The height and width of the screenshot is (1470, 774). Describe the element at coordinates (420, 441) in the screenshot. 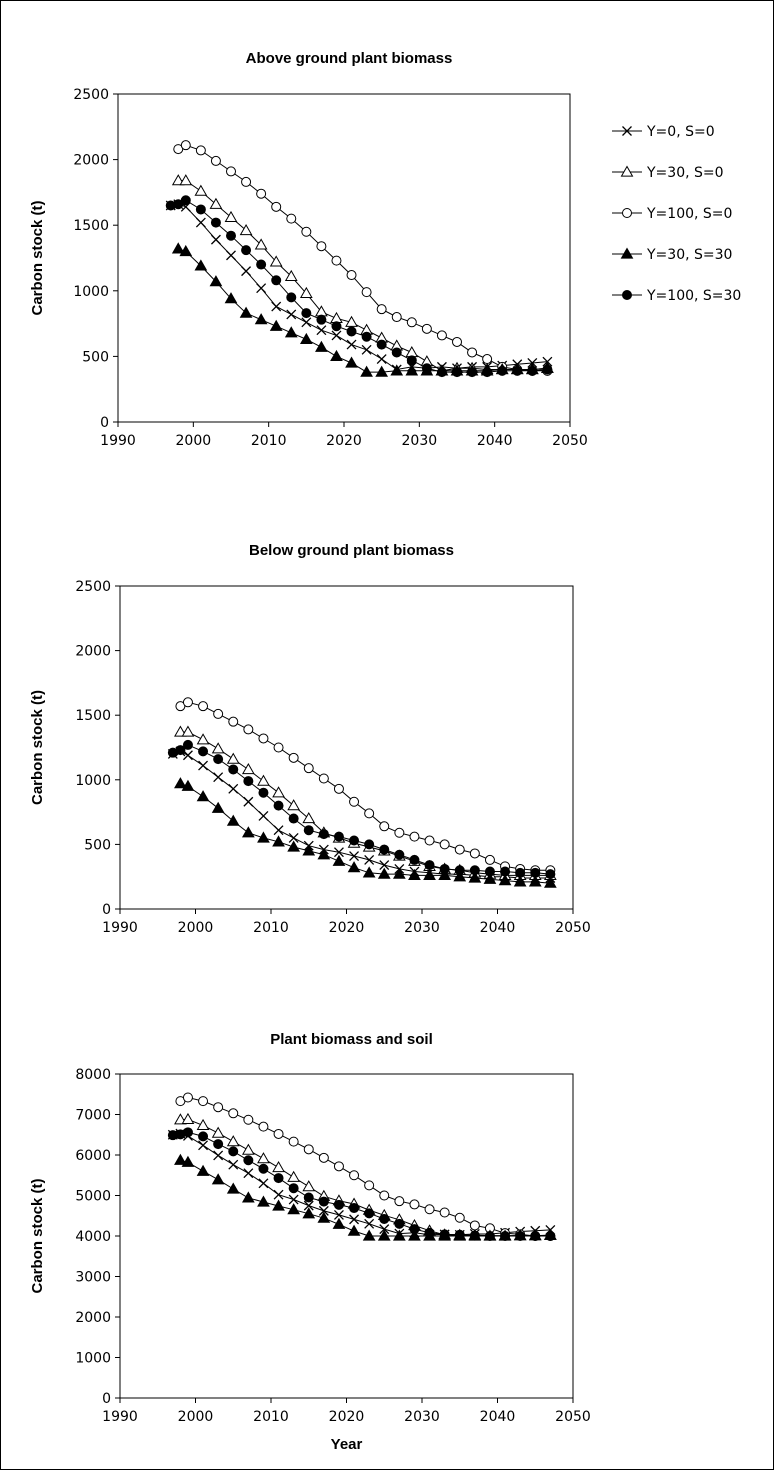

I see `x-tick-label: 2030` at that location.